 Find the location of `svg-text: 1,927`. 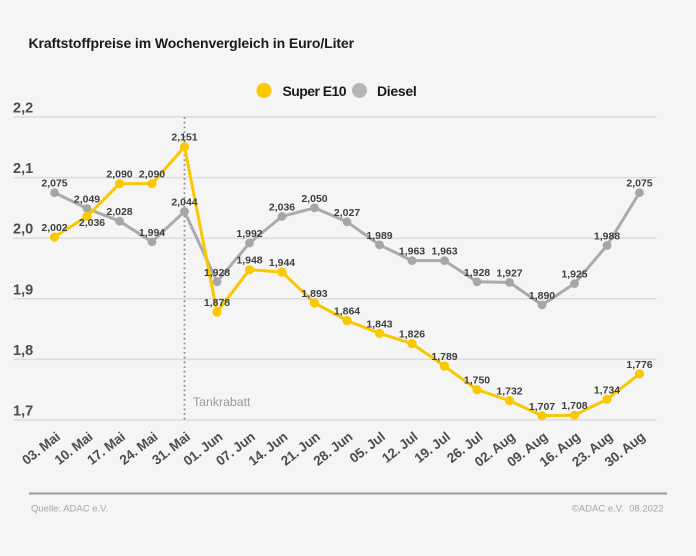

svg-text: 1,927 is located at coordinates (509, 273).